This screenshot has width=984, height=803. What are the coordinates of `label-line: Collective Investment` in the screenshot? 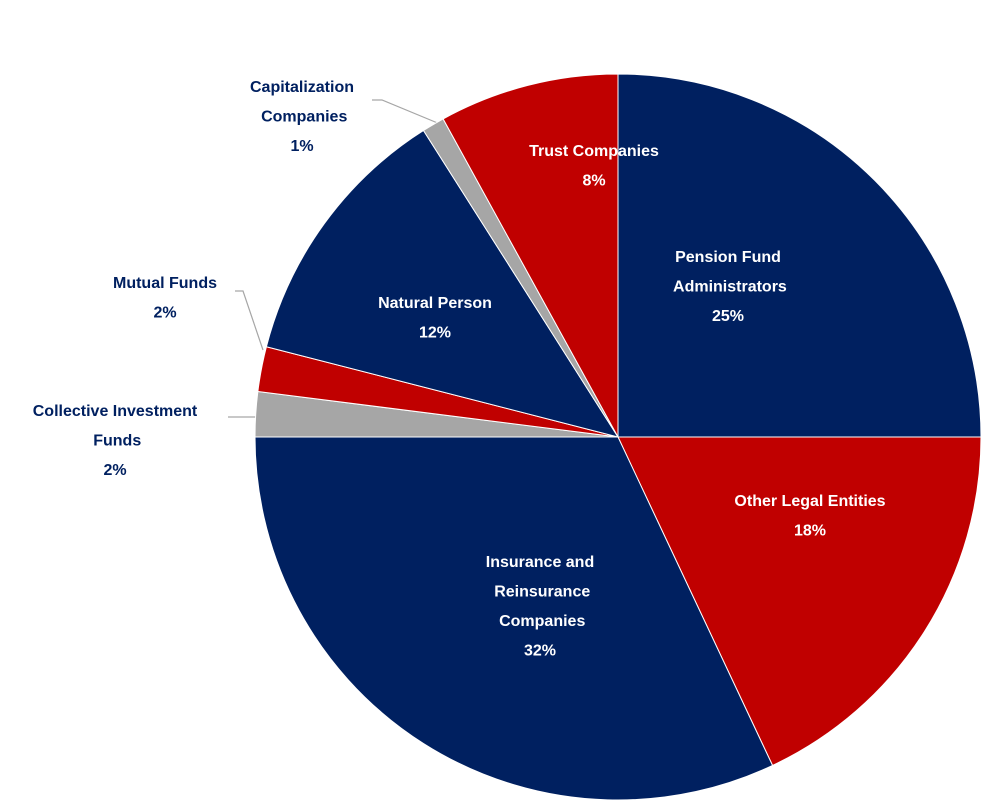 It's located at (115, 411).